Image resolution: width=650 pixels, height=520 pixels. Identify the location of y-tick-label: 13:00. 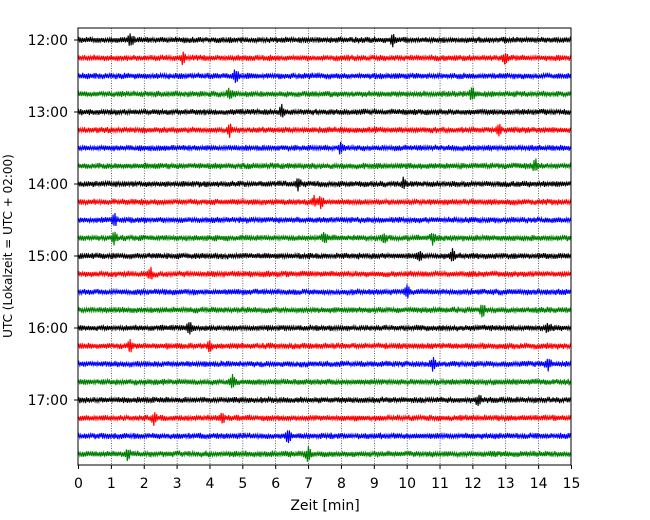
(48, 113).